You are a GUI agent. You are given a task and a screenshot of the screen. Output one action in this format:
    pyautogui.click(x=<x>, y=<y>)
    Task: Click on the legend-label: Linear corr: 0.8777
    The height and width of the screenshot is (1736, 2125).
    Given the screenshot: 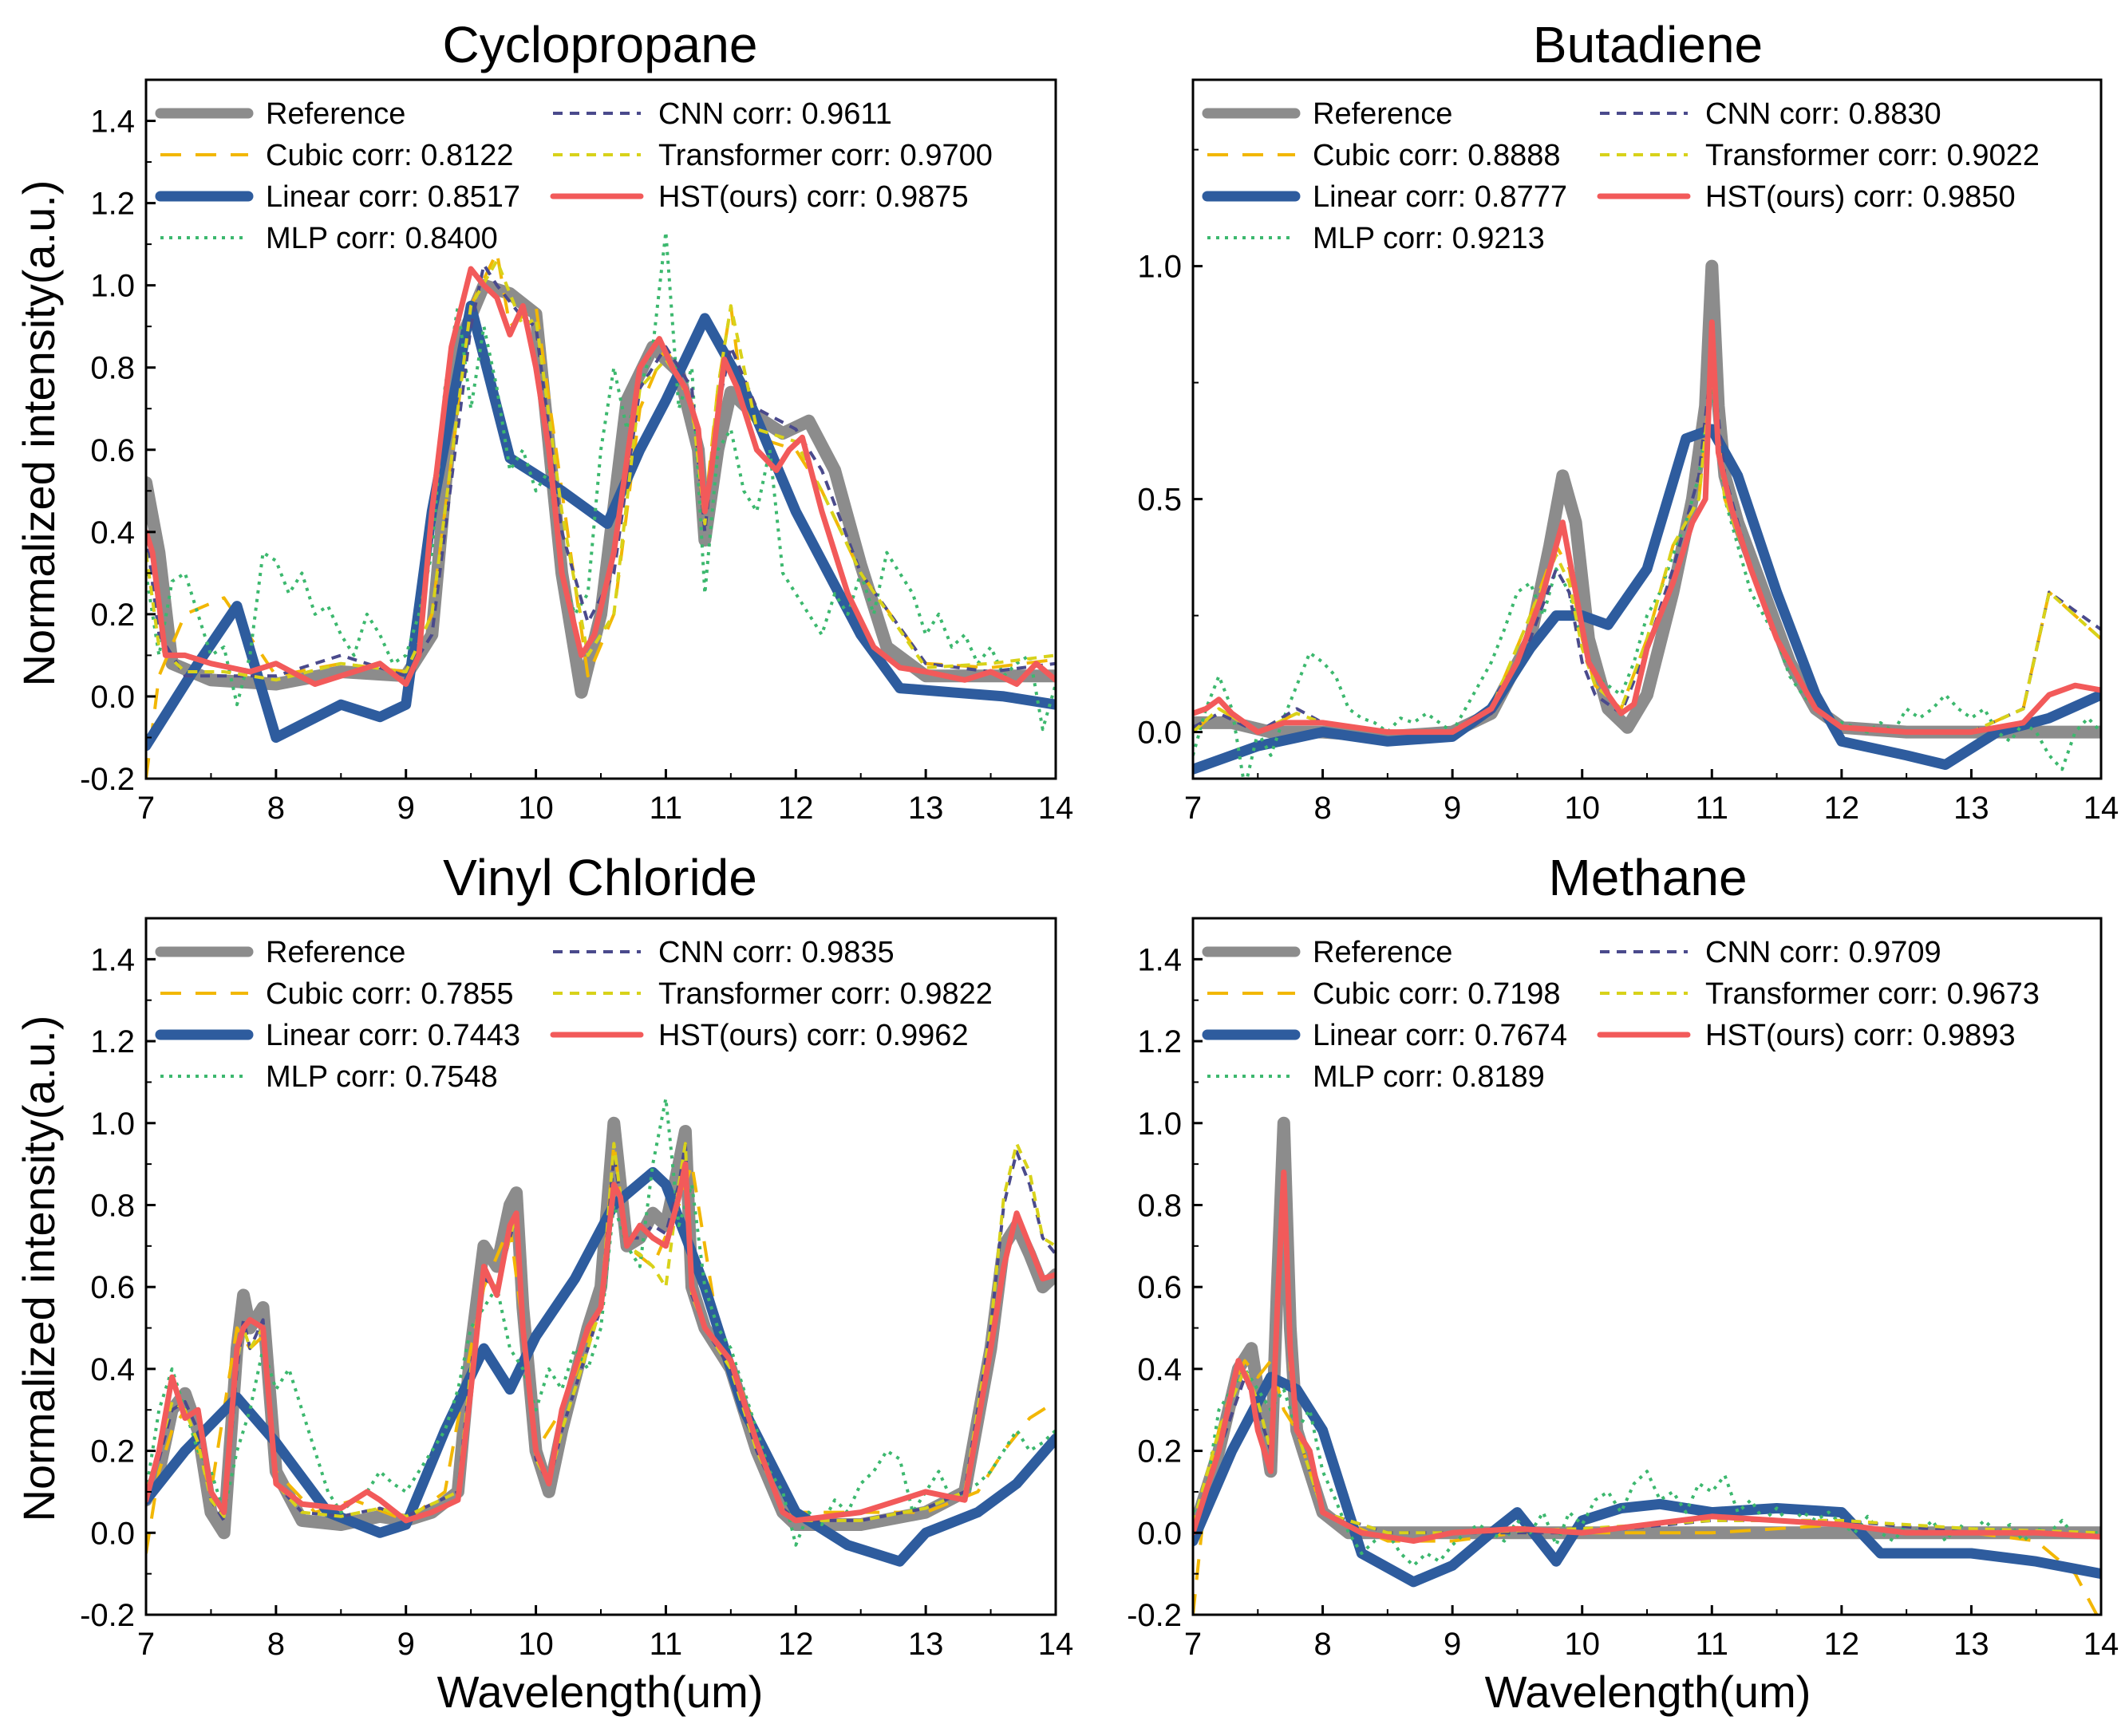 What is the action you would take?
    pyautogui.click(x=1440, y=197)
    